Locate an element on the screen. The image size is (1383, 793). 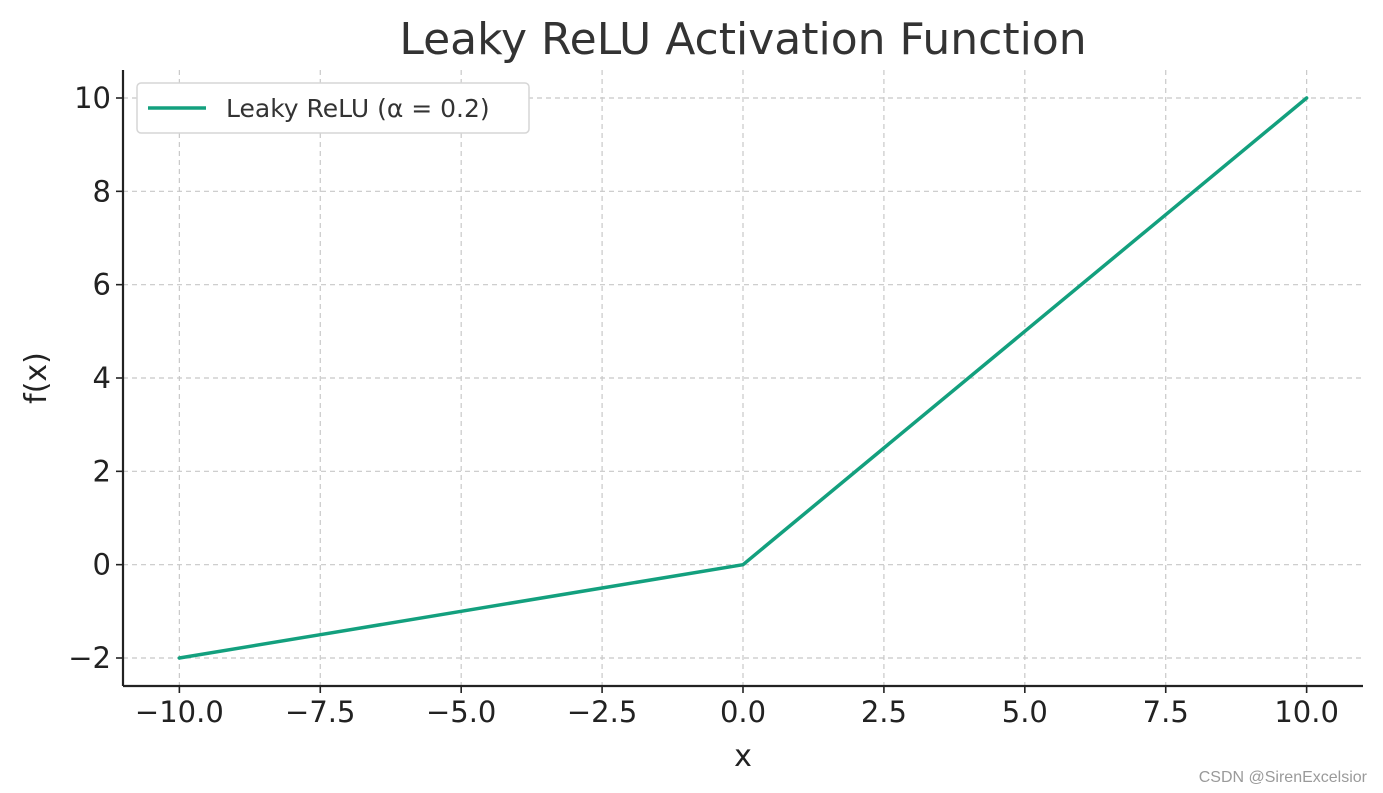
y-tick-label: 8 is located at coordinates (102, 191).